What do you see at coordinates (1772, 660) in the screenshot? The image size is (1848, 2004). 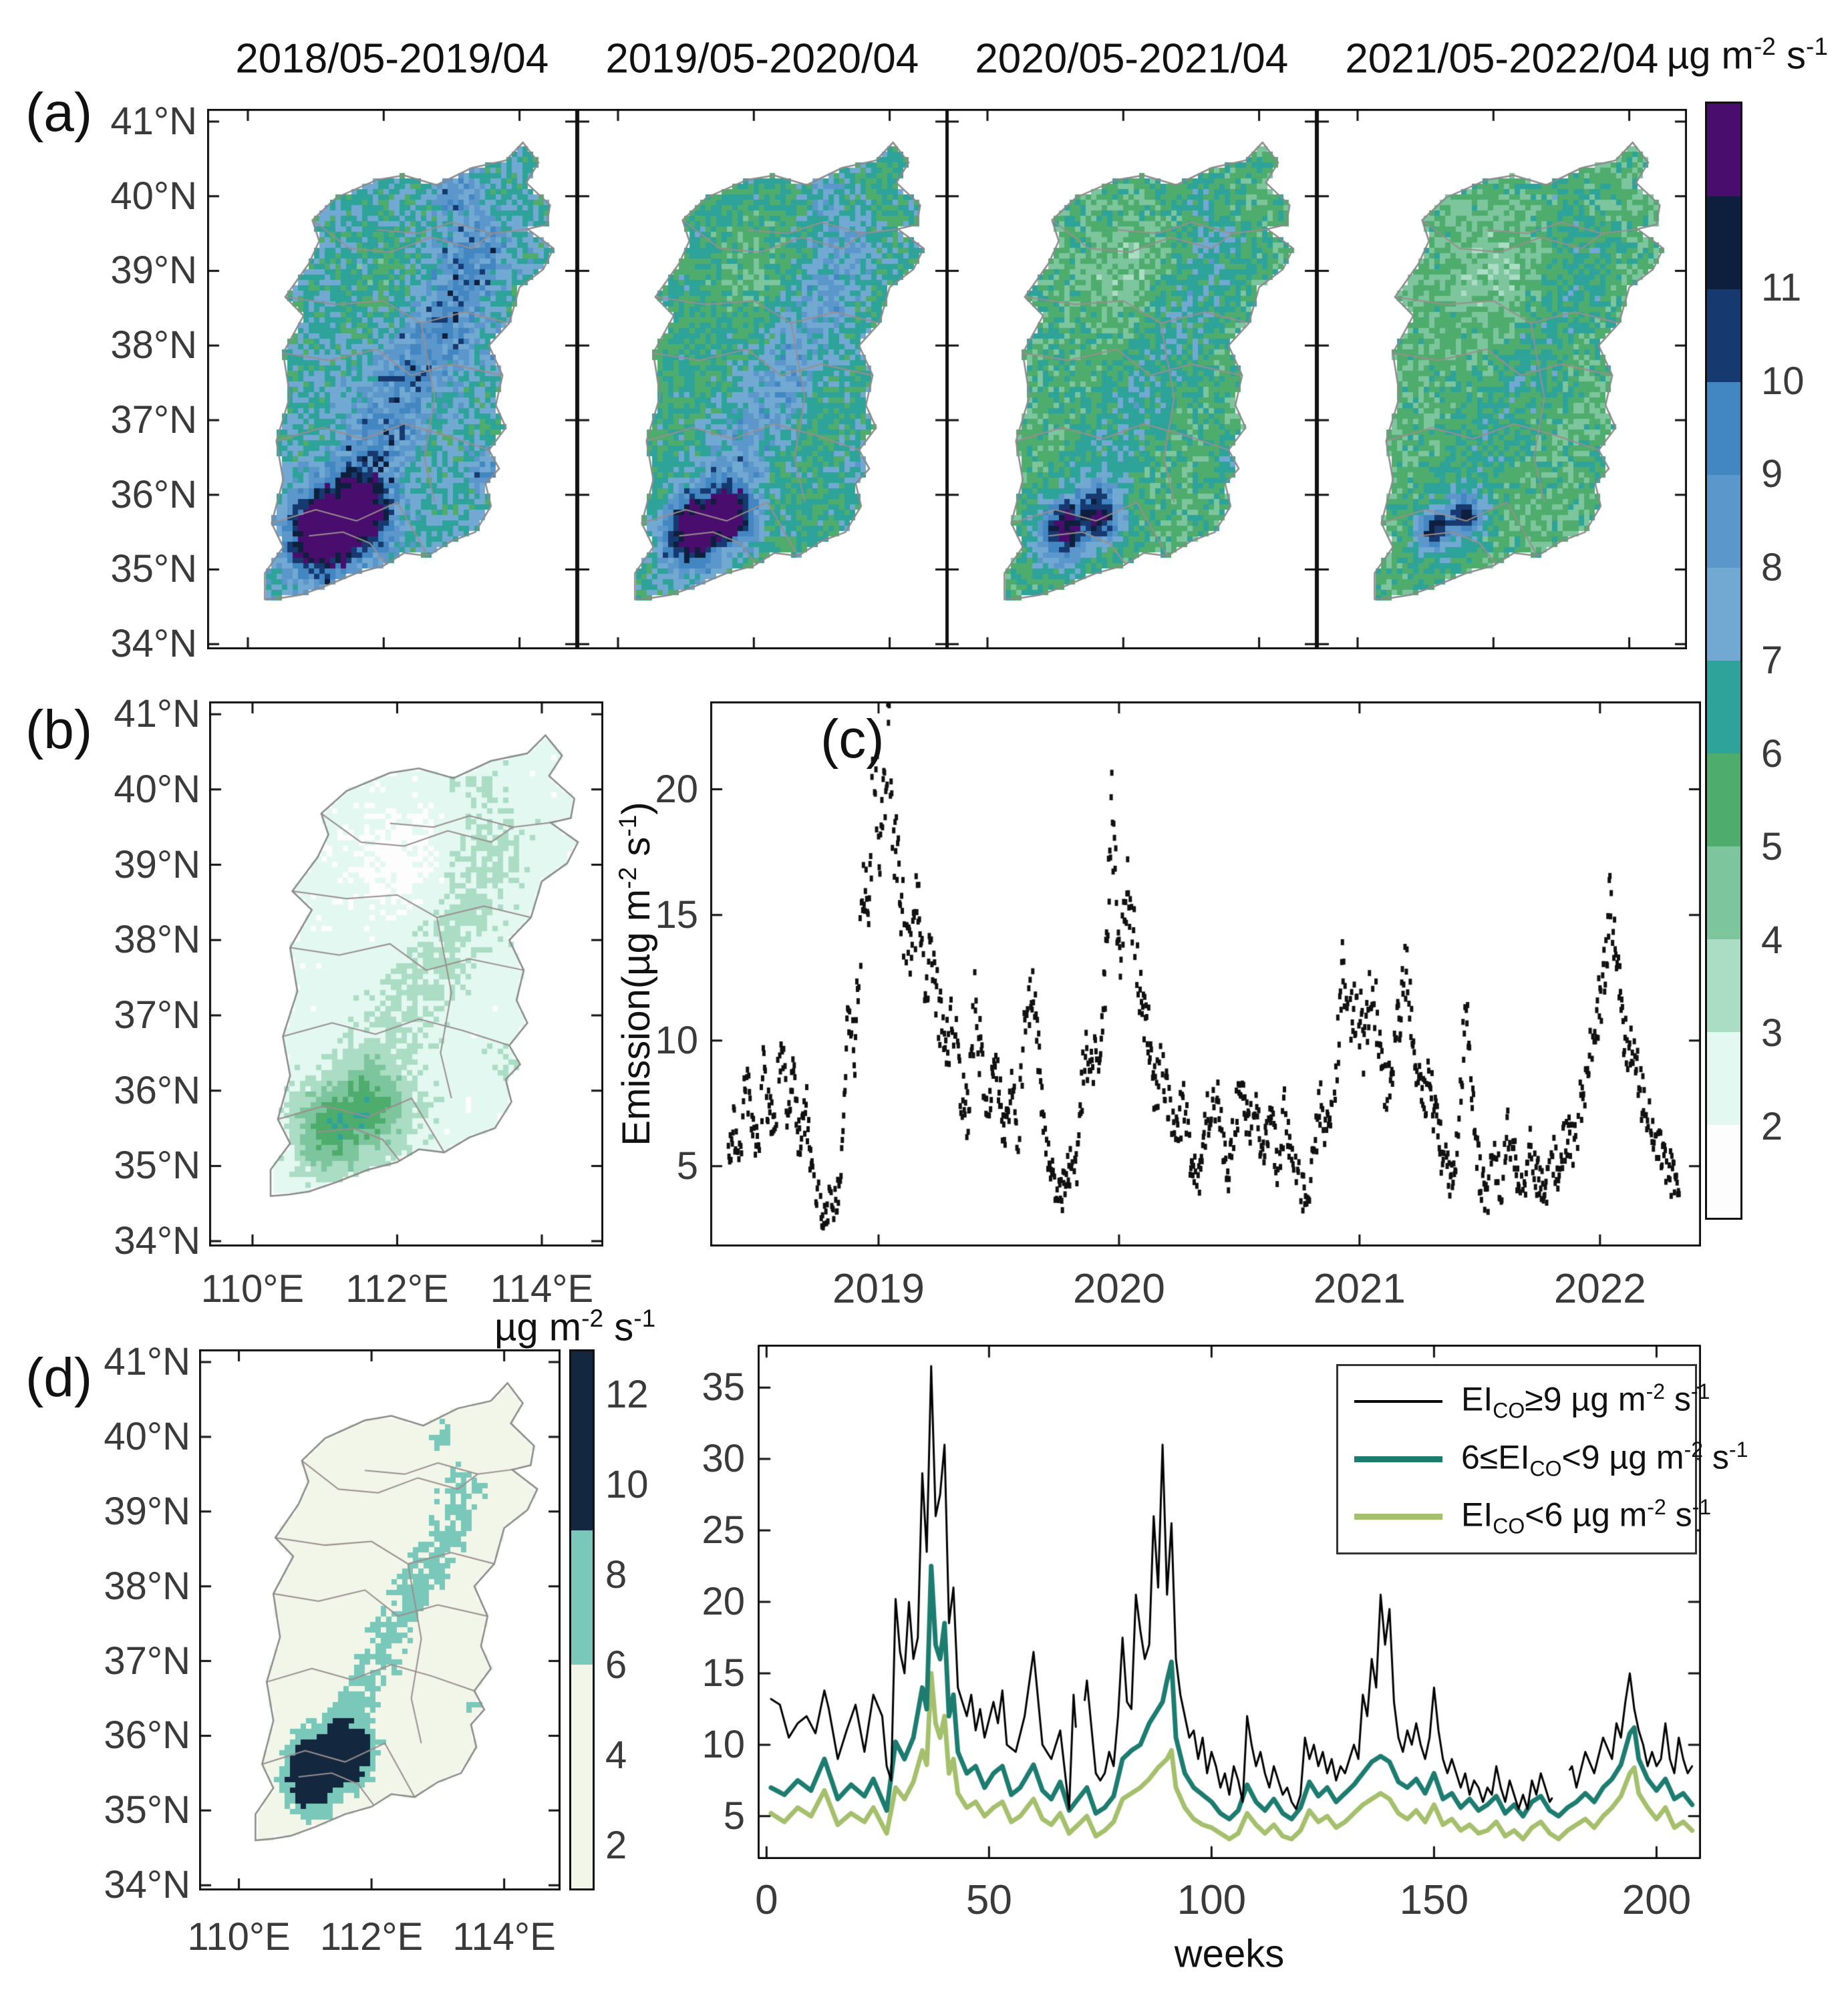 I see `colorbar-a-tick-label: 7` at bounding box center [1772, 660].